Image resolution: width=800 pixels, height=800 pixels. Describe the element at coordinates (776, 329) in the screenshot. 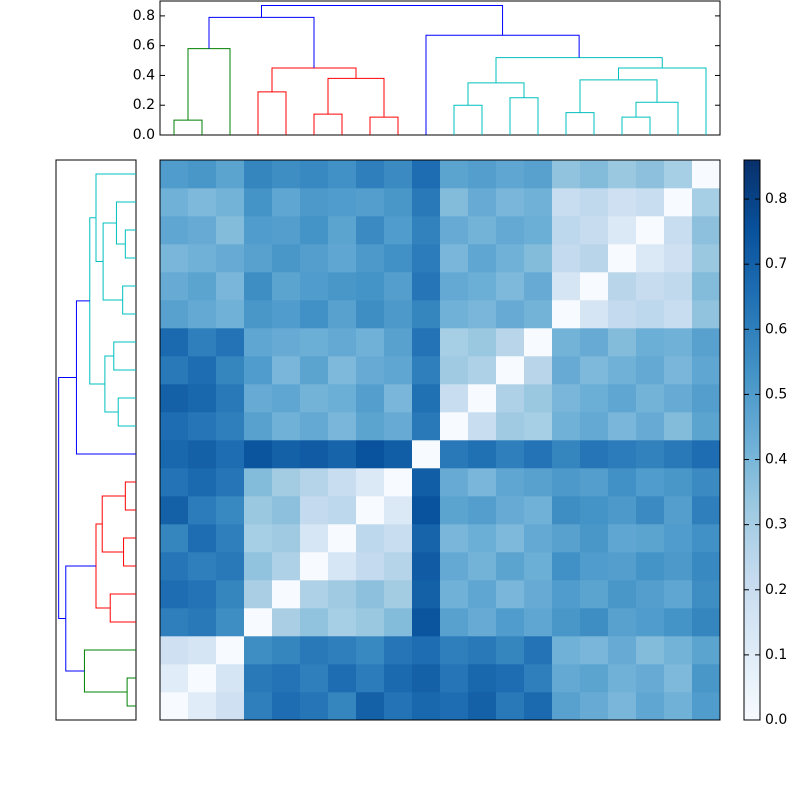

I see `colorbar-tick-label: 0.6` at that location.